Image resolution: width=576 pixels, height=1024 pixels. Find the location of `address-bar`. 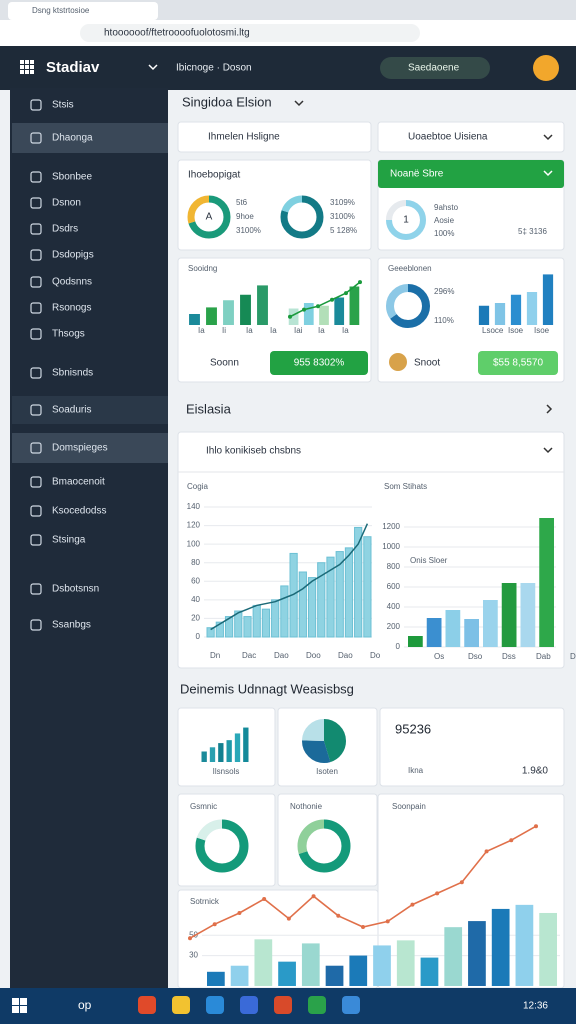

address-bar is located at coordinates (250, 33).